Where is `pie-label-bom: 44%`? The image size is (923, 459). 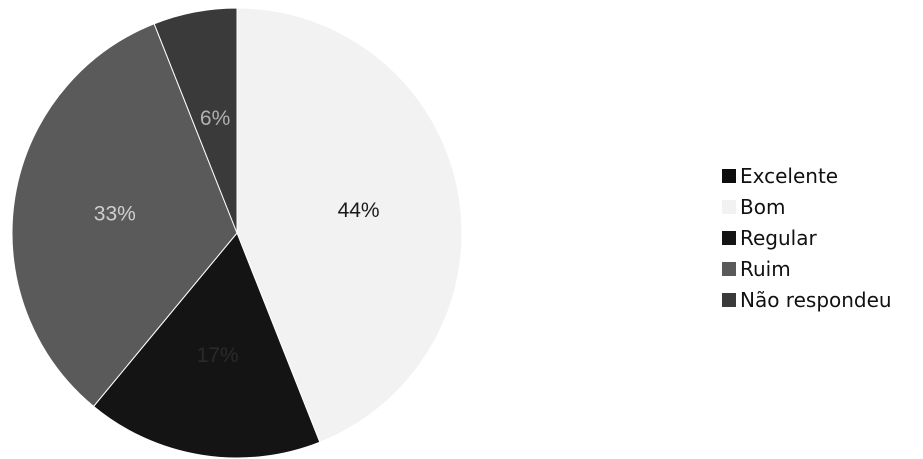 pie-label-bom: 44% is located at coordinates (359, 210).